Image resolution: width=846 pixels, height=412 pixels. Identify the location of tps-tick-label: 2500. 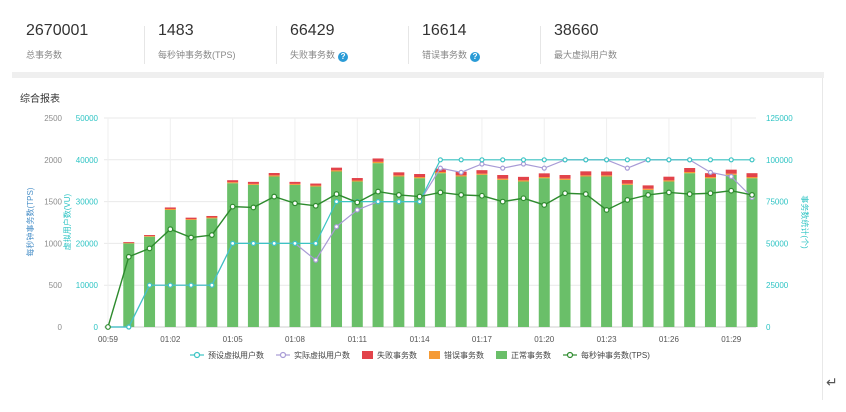
(53, 118).